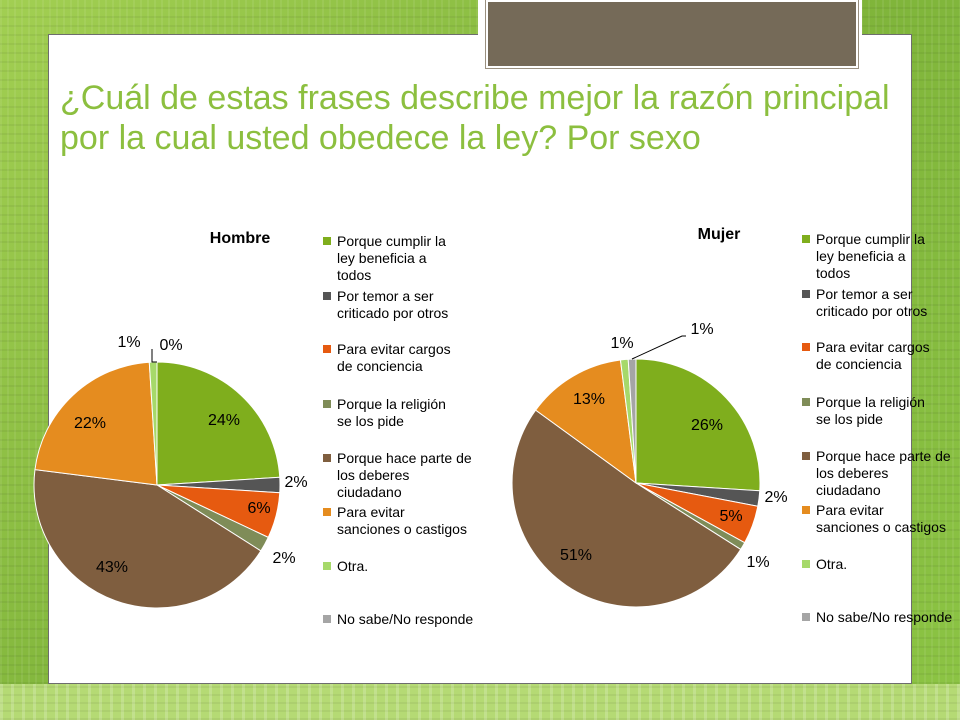  What do you see at coordinates (589, 399) in the screenshot?
I see `data-label: 13%` at bounding box center [589, 399].